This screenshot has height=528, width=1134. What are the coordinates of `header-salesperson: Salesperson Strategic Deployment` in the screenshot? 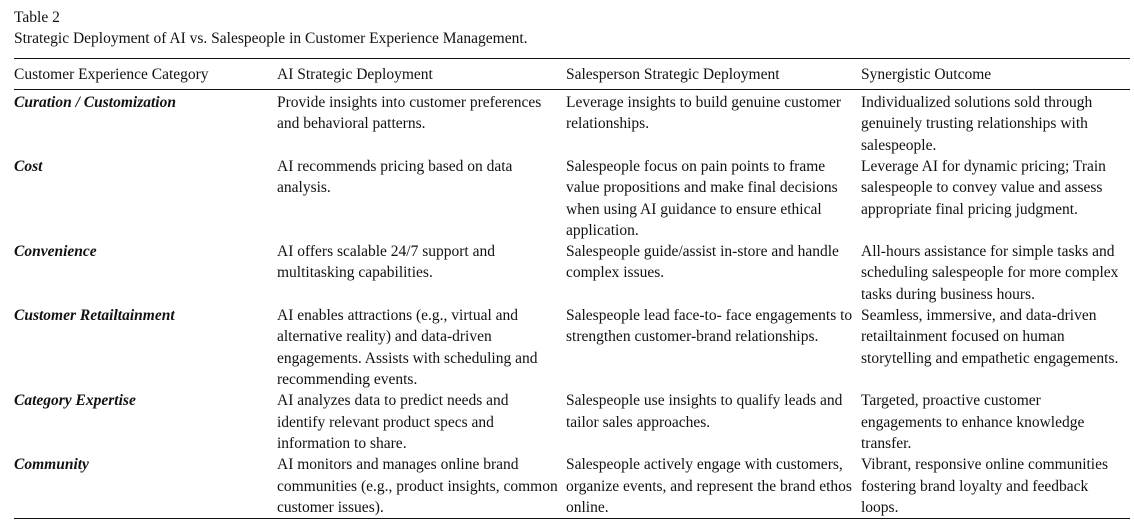 It's located at (673, 74).